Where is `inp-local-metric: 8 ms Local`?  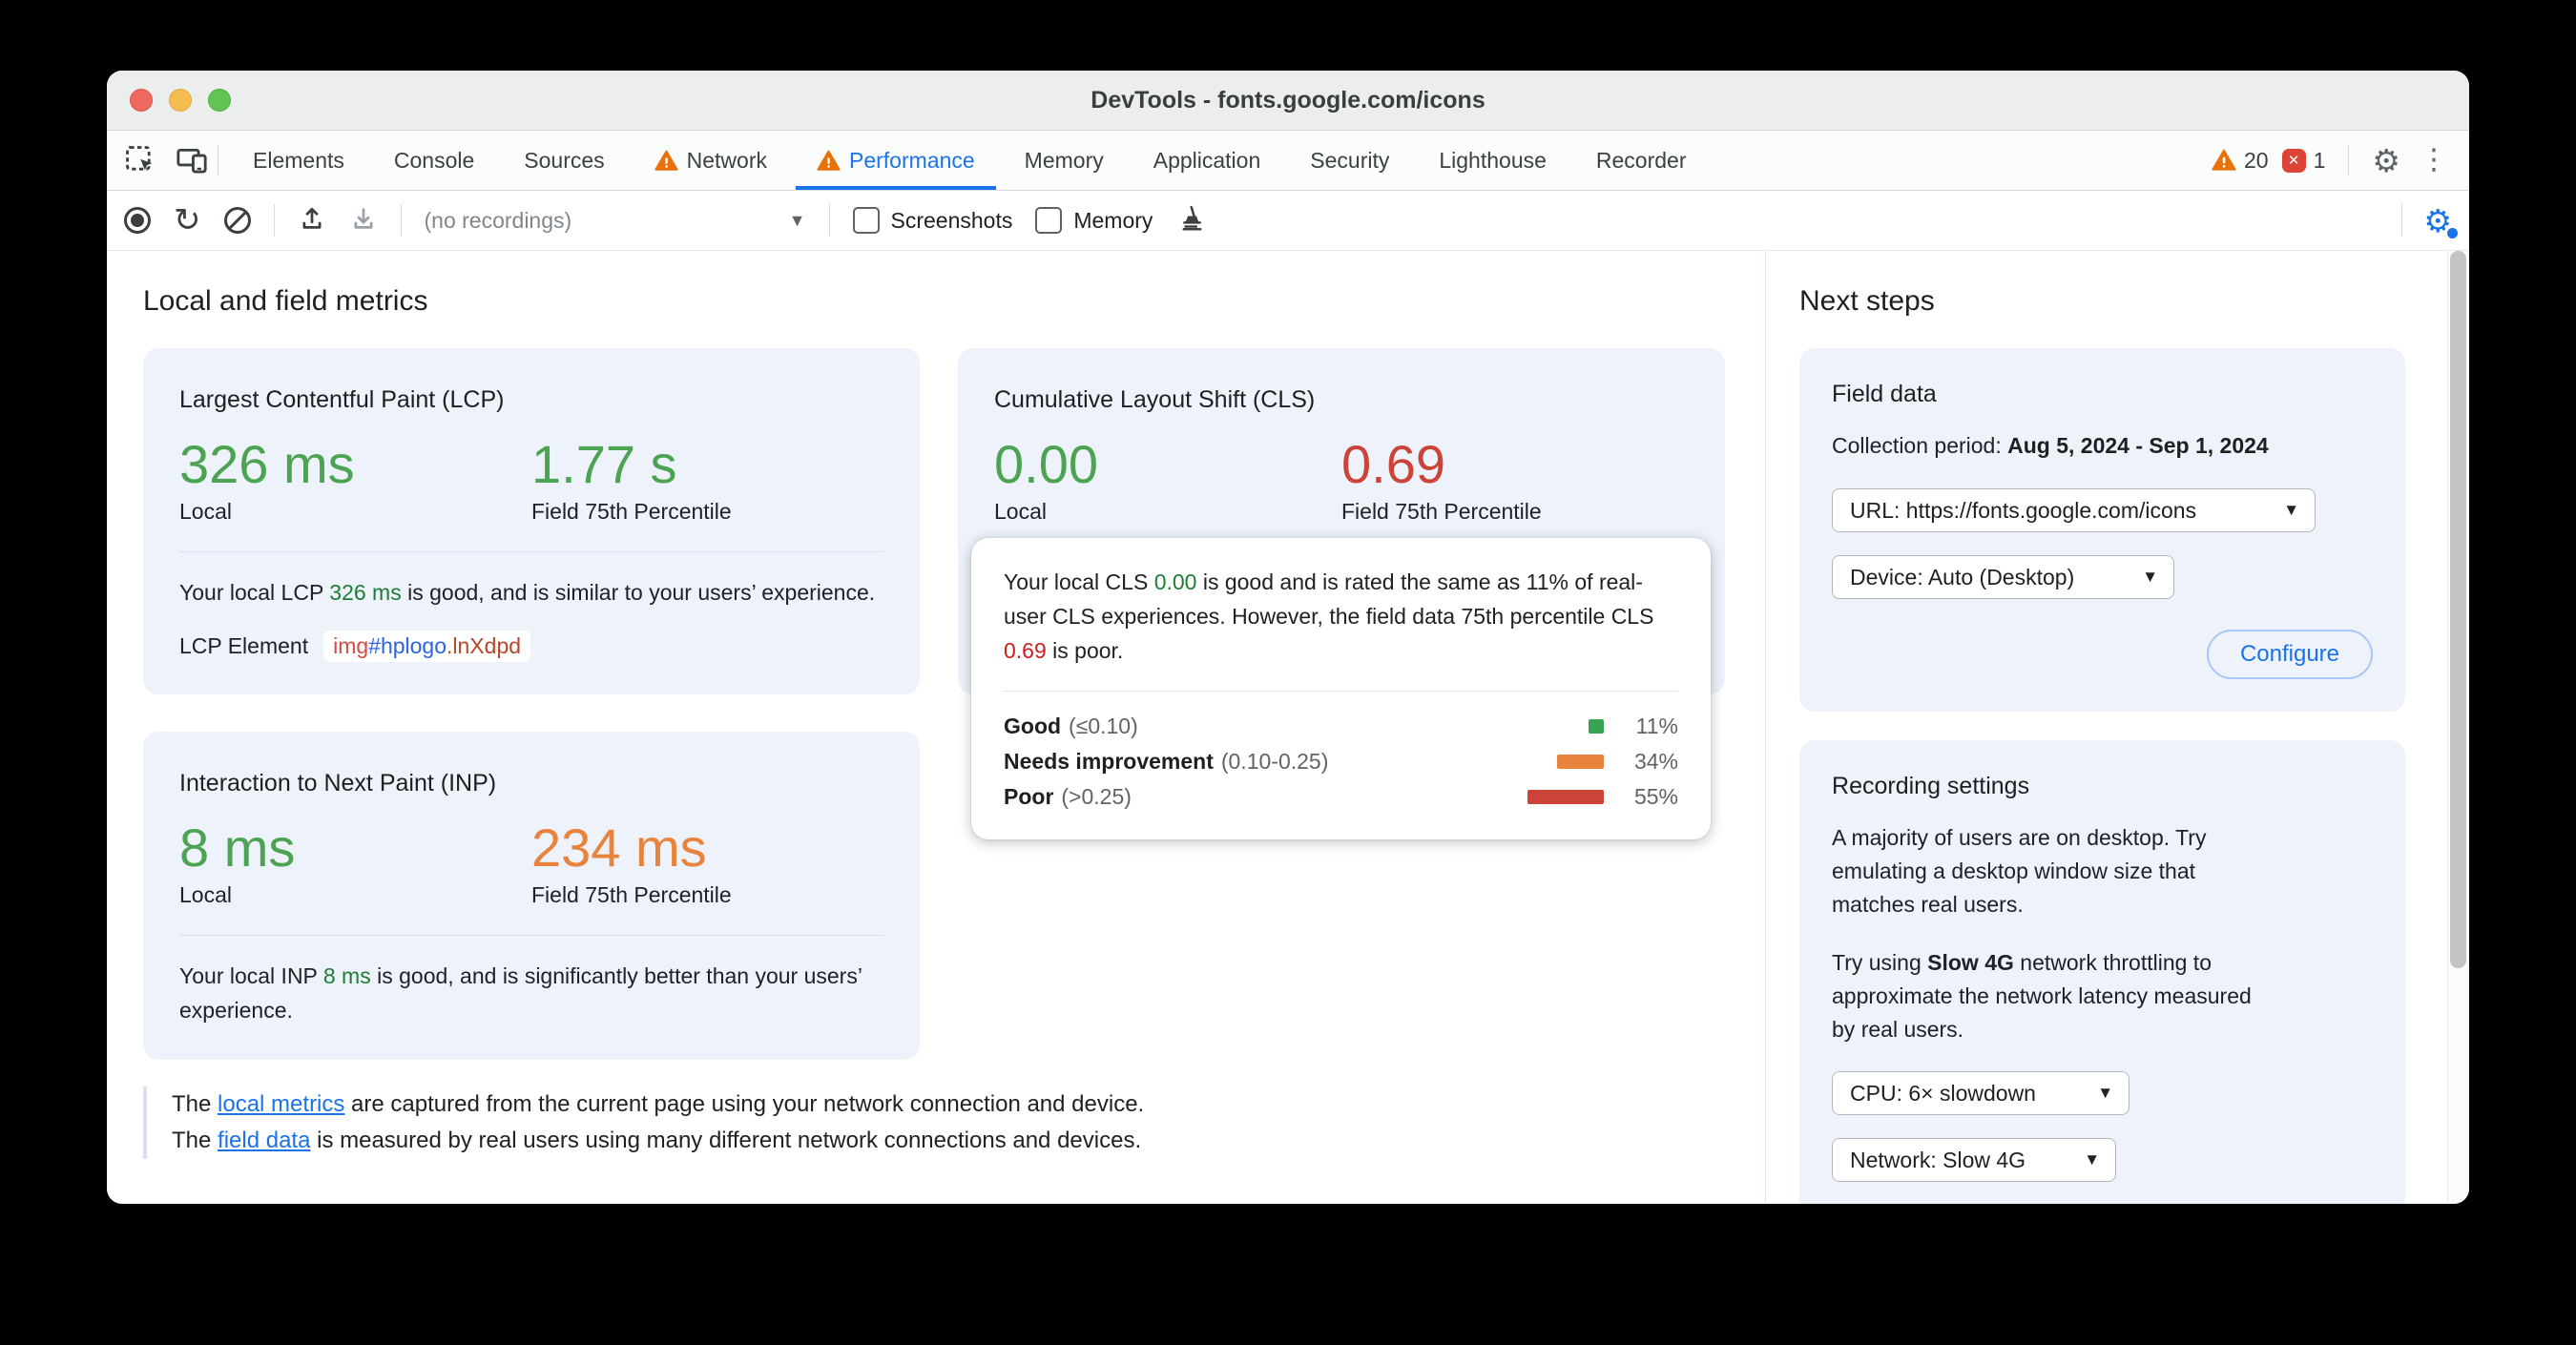
inp-local-metric: 8 ms Local is located at coordinates (355, 863).